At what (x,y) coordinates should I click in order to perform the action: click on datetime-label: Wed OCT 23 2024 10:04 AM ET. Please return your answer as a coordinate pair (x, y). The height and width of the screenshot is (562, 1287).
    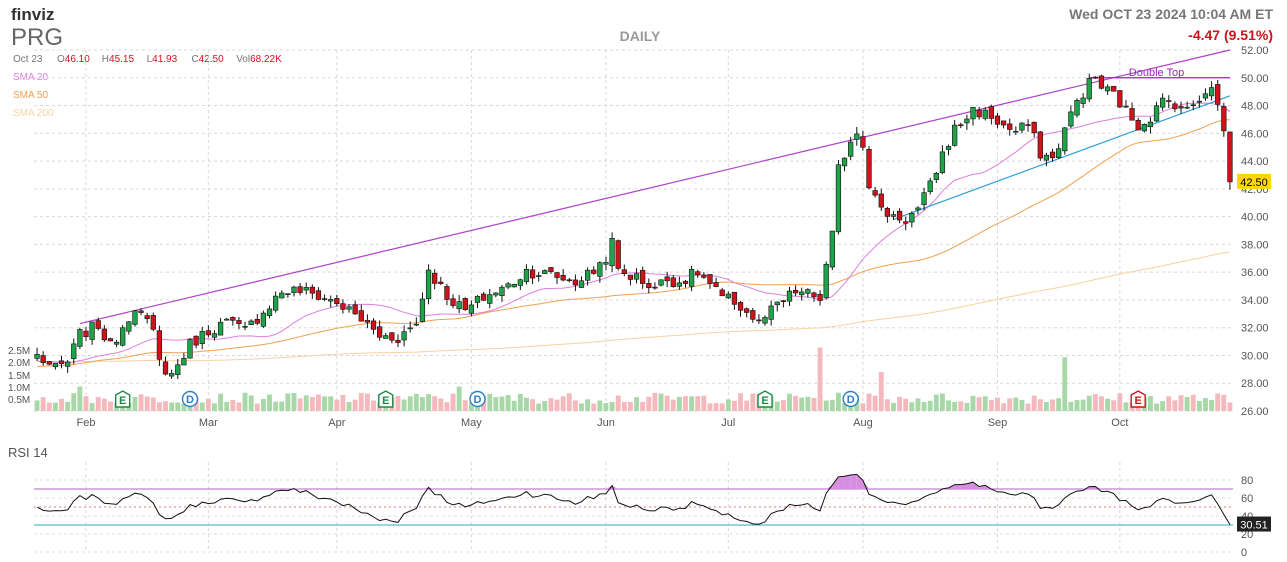
    Looking at the image, I should click on (1171, 14).